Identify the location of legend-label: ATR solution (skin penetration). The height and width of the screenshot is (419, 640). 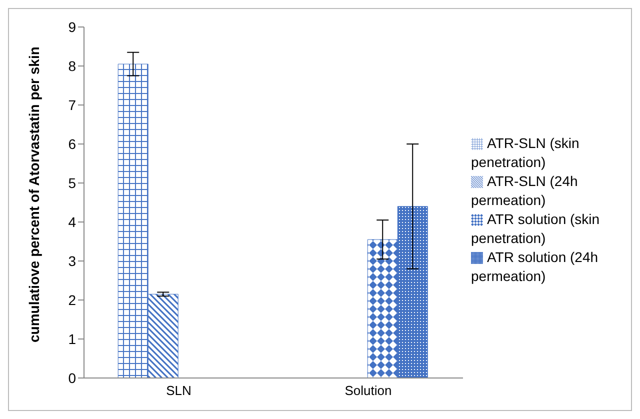
(535, 228).